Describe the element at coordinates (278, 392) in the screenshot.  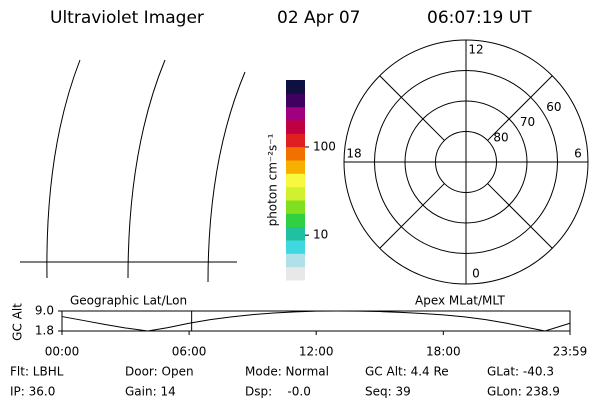
I see `status-field: Dsp: -0.0` at that location.